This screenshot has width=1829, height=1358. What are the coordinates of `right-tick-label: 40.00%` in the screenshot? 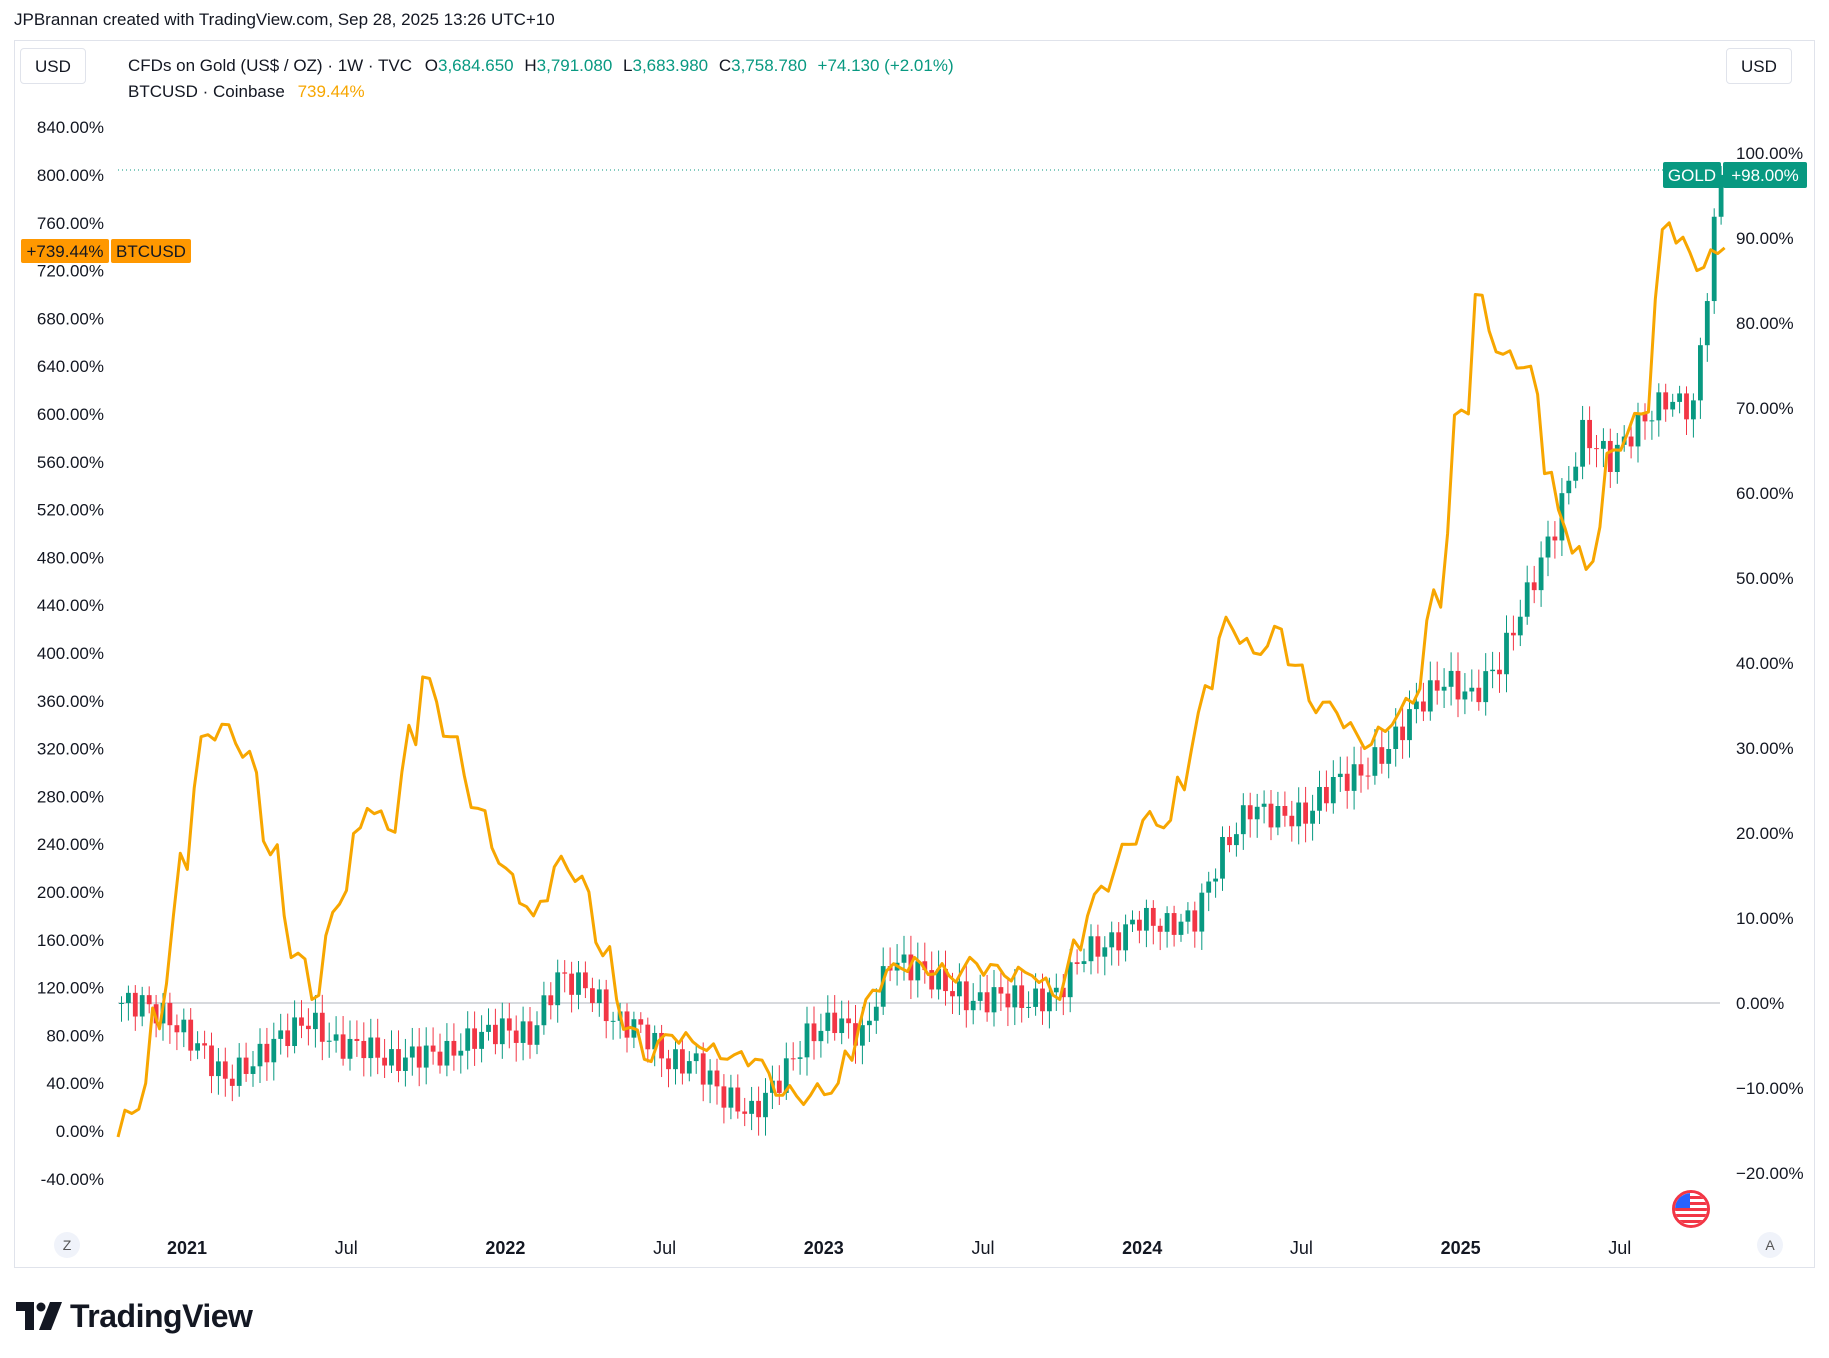 It's located at (1765, 663).